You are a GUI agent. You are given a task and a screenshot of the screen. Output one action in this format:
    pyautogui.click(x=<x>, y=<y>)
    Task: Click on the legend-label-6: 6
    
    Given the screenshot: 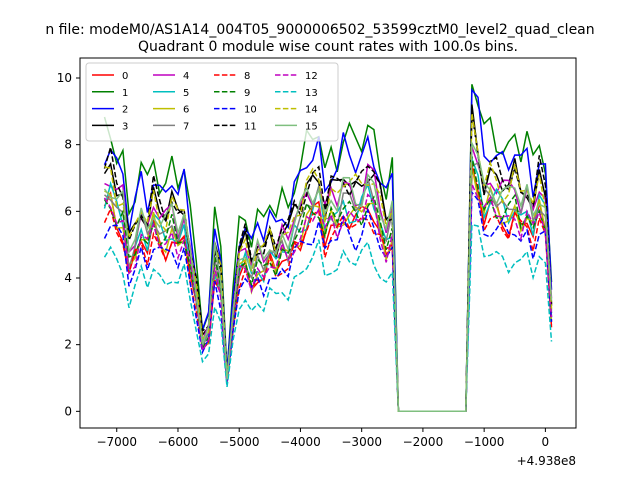 What is the action you would take?
    pyautogui.click(x=186, y=110)
    